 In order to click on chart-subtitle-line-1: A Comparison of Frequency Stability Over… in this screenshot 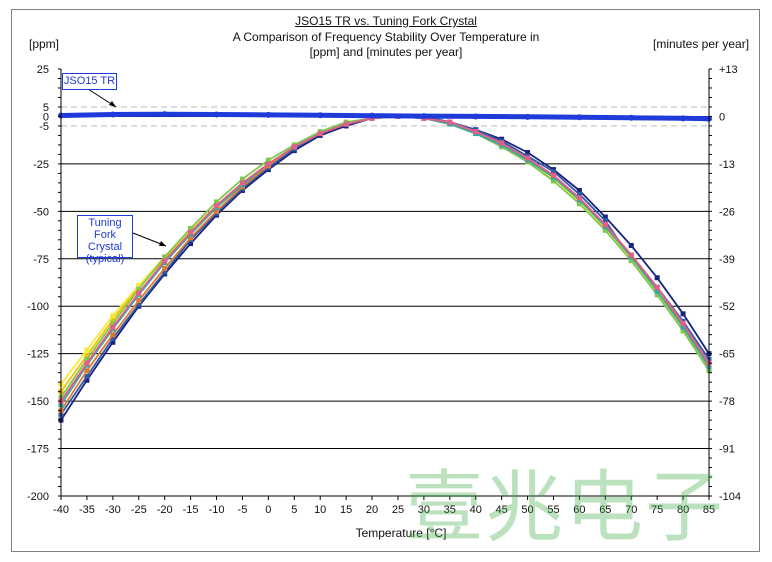, I will do `click(386, 37)`.